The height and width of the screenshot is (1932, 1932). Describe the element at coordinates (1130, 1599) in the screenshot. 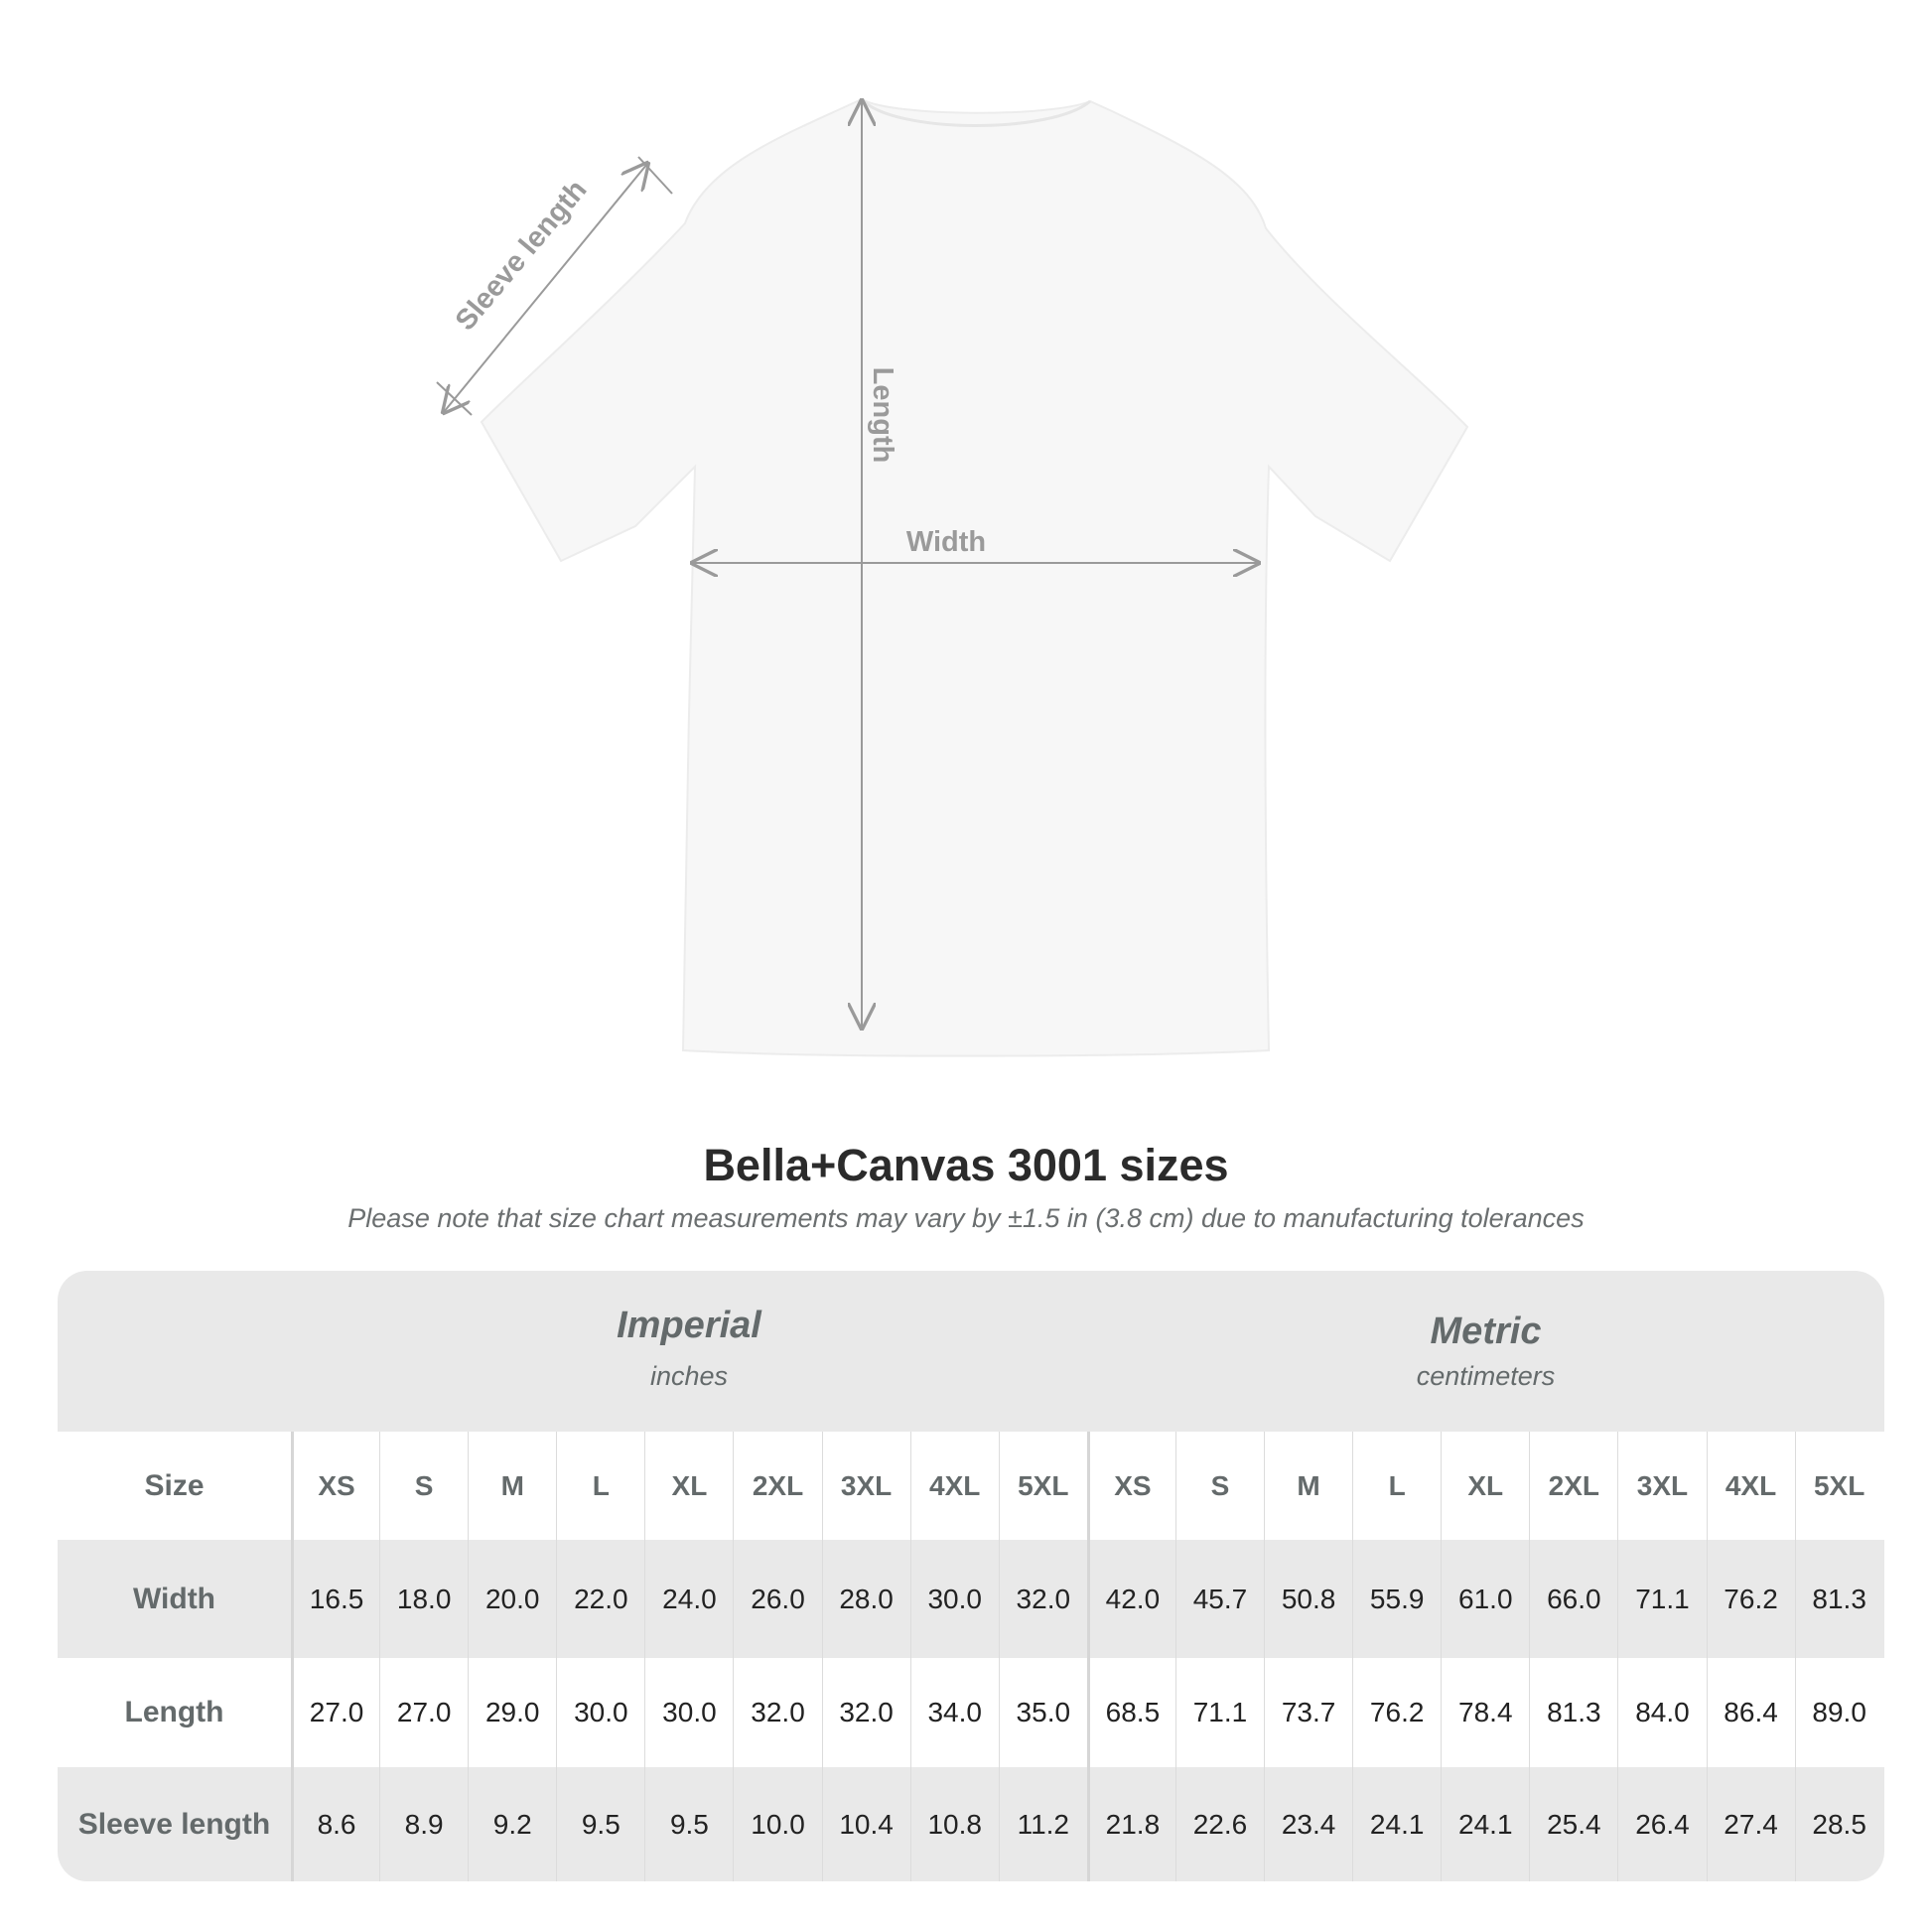

I see `table-cell: 42.0` at that location.